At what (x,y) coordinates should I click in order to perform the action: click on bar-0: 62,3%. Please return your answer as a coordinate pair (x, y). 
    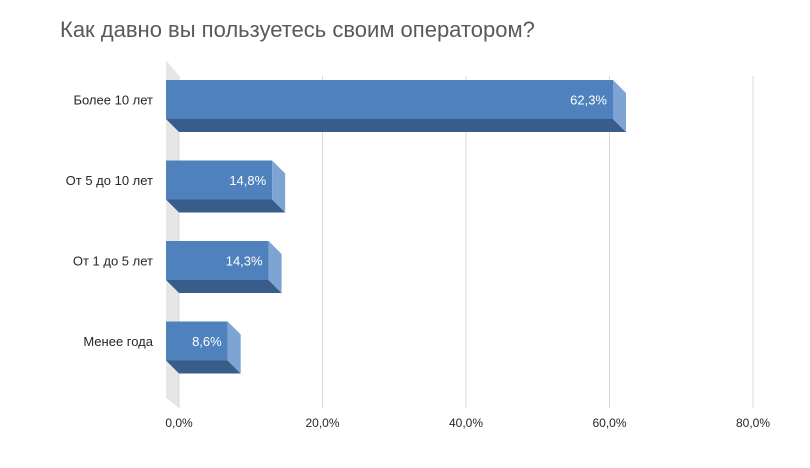
    Looking at the image, I should click on (396, 106).